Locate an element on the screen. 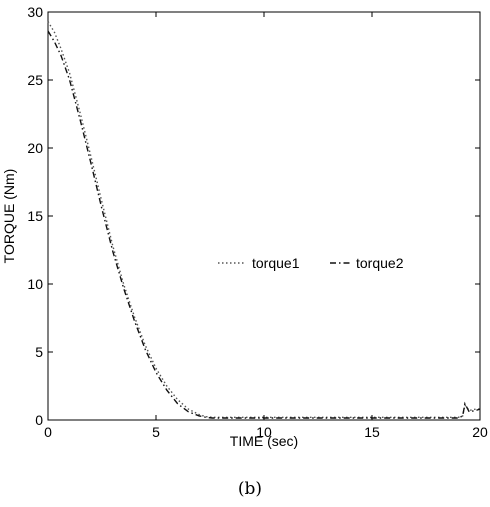 Image resolution: width=490 pixels, height=507 pixels. x-tick-label: 20 is located at coordinates (480, 432).